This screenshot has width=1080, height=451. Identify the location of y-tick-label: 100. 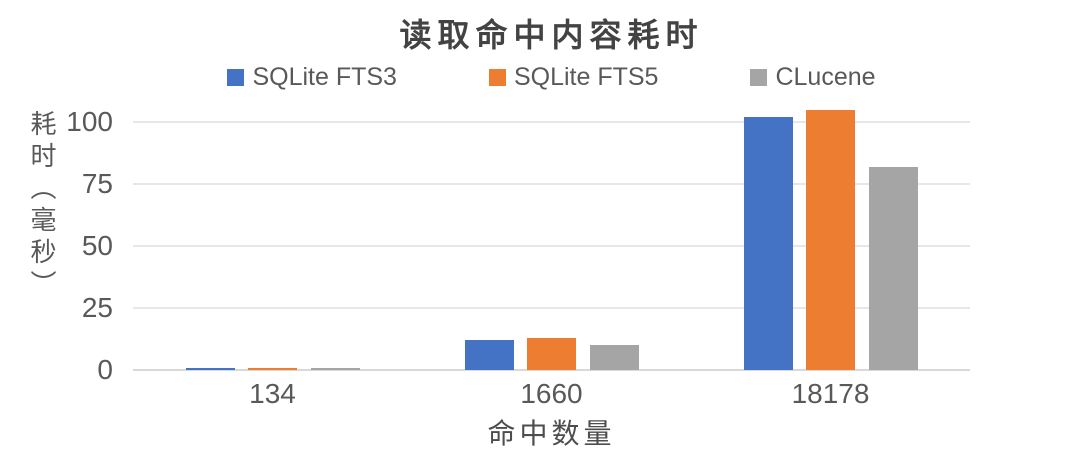
(89, 121).